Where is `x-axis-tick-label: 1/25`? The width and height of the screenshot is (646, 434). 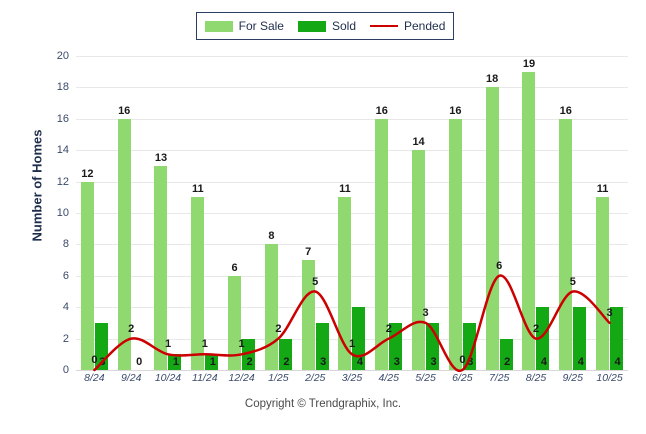
x-axis-tick-label: 1/25 is located at coordinates (278, 378).